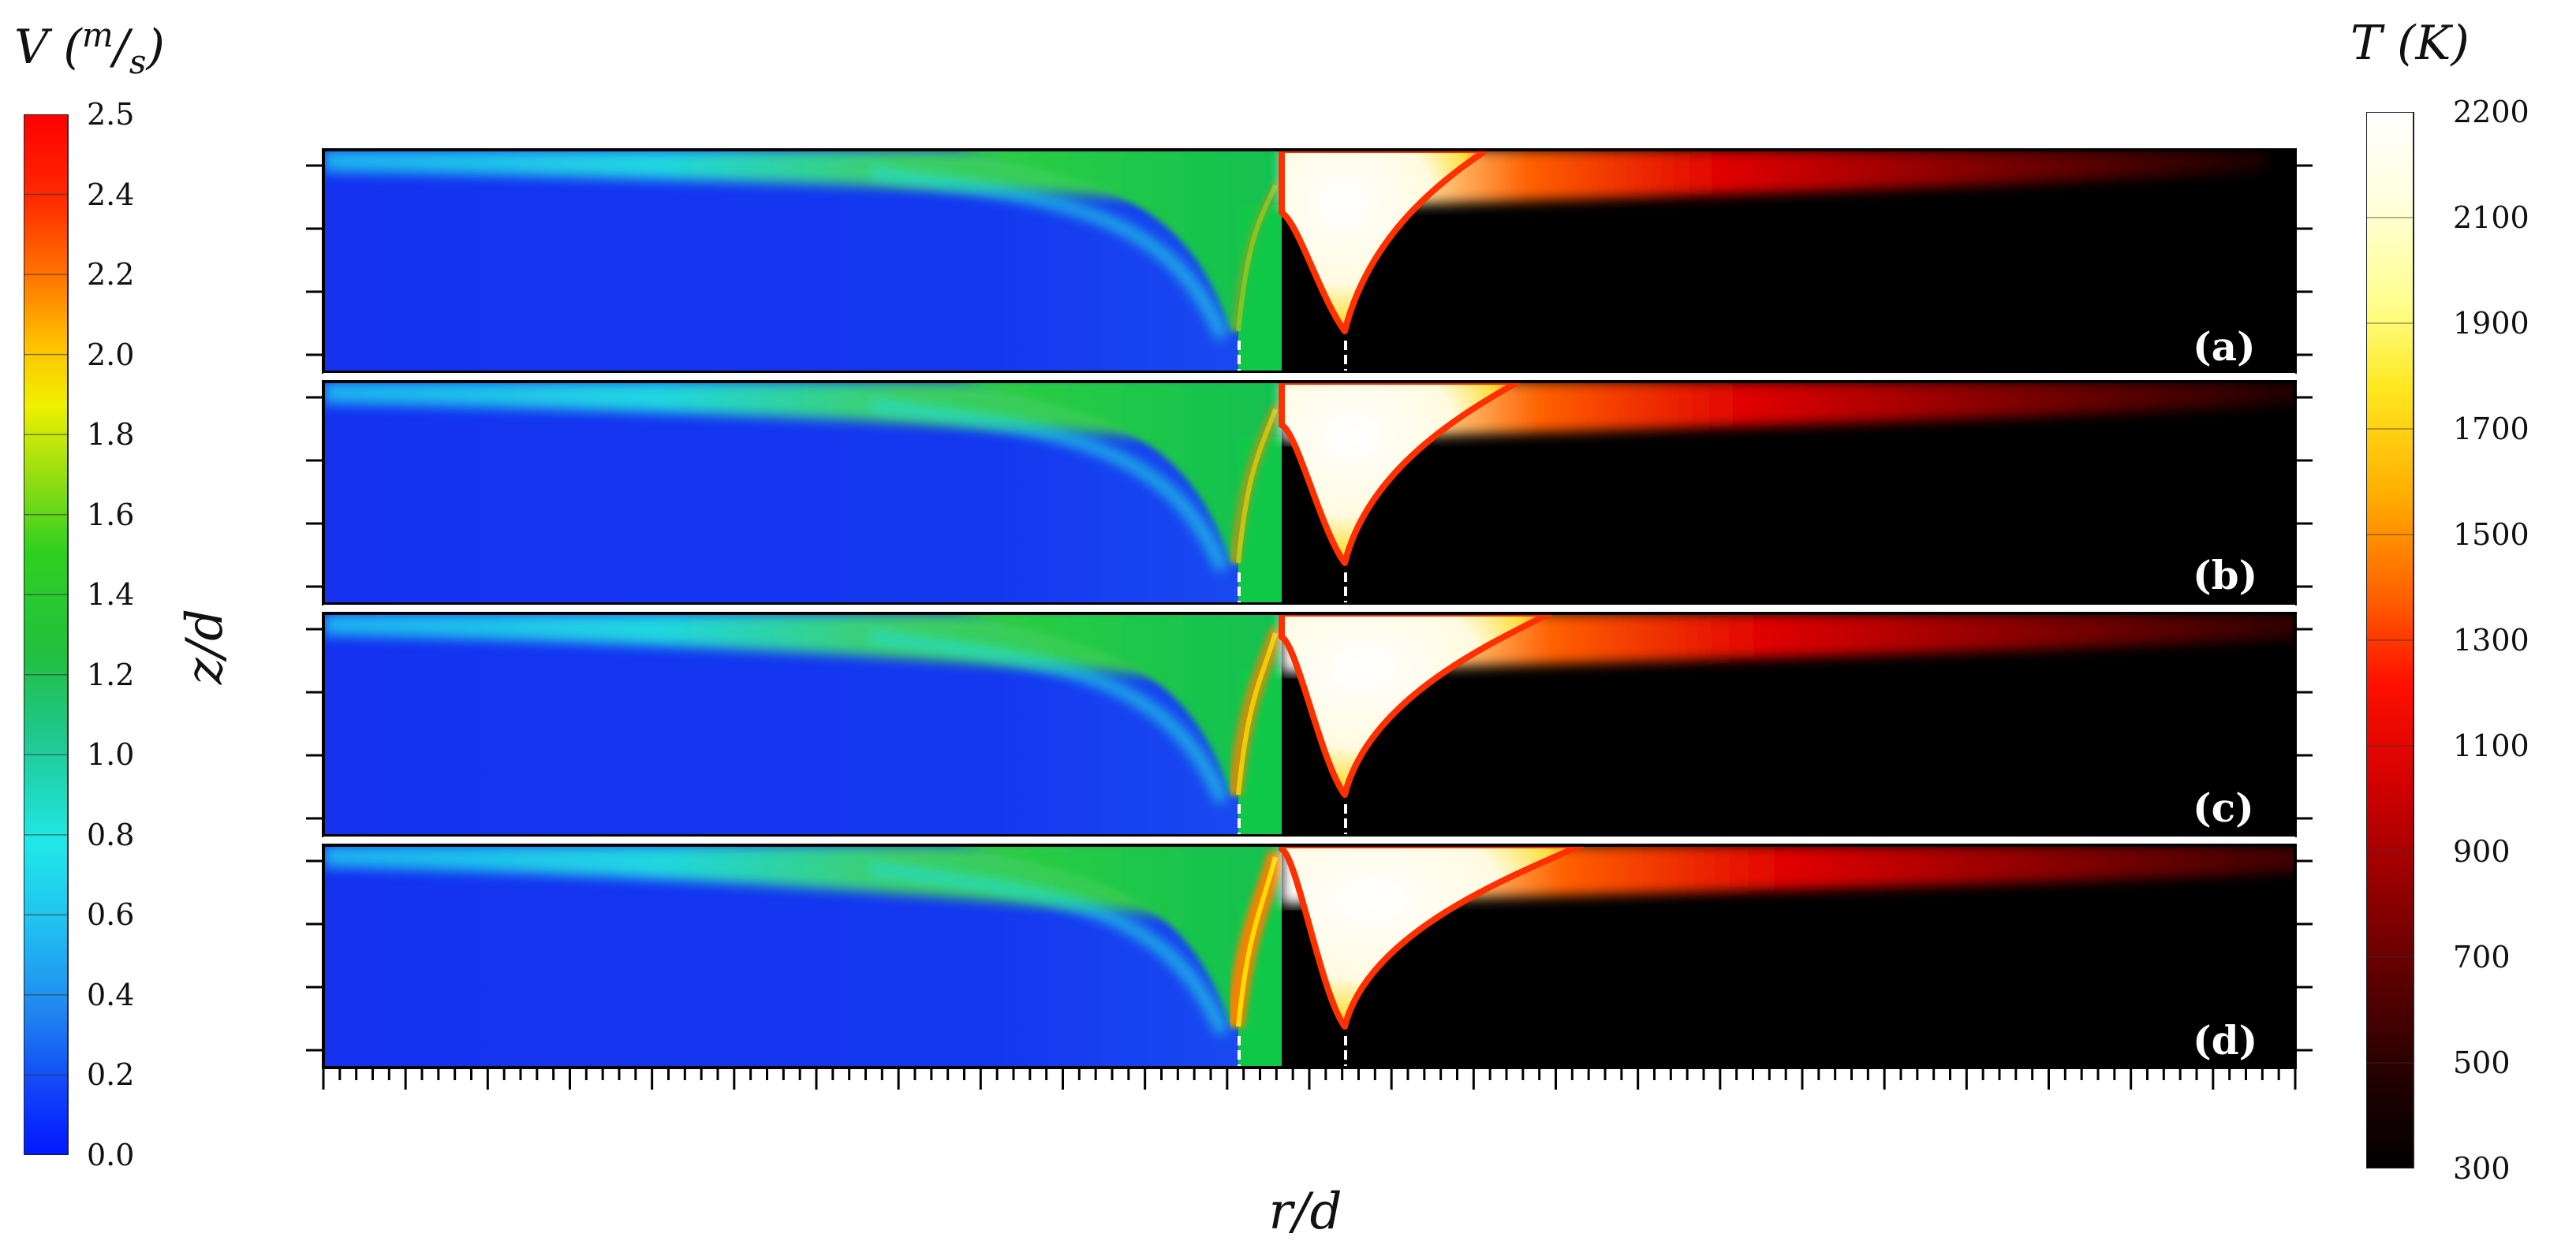 The width and height of the screenshot is (2576, 1241). What do you see at coordinates (2224, 346) in the screenshot?
I see `panel-label-a: (a)` at bounding box center [2224, 346].